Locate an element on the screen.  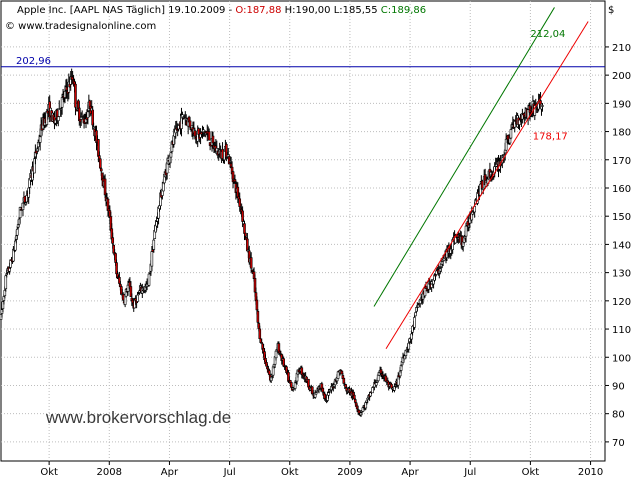
y-tick-label: 200 is located at coordinates (621, 76).